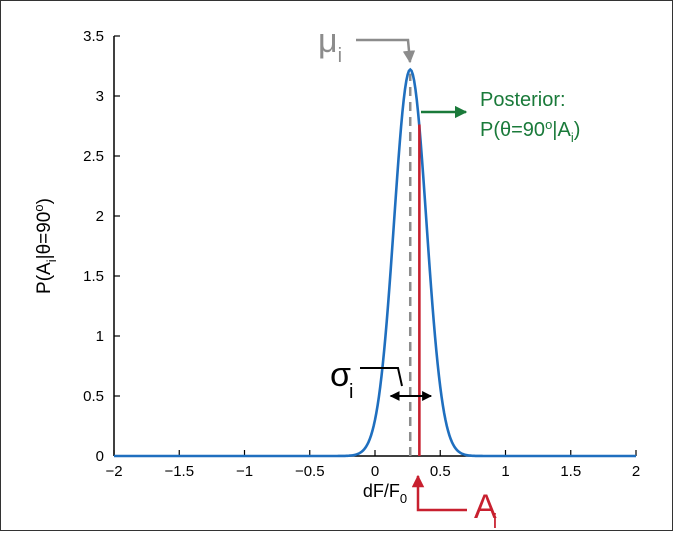 The width and height of the screenshot is (673, 536). What do you see at coordinates (495, 521) in the screenshot?
I see `a-sub: i` at bounding box center [495, 521].